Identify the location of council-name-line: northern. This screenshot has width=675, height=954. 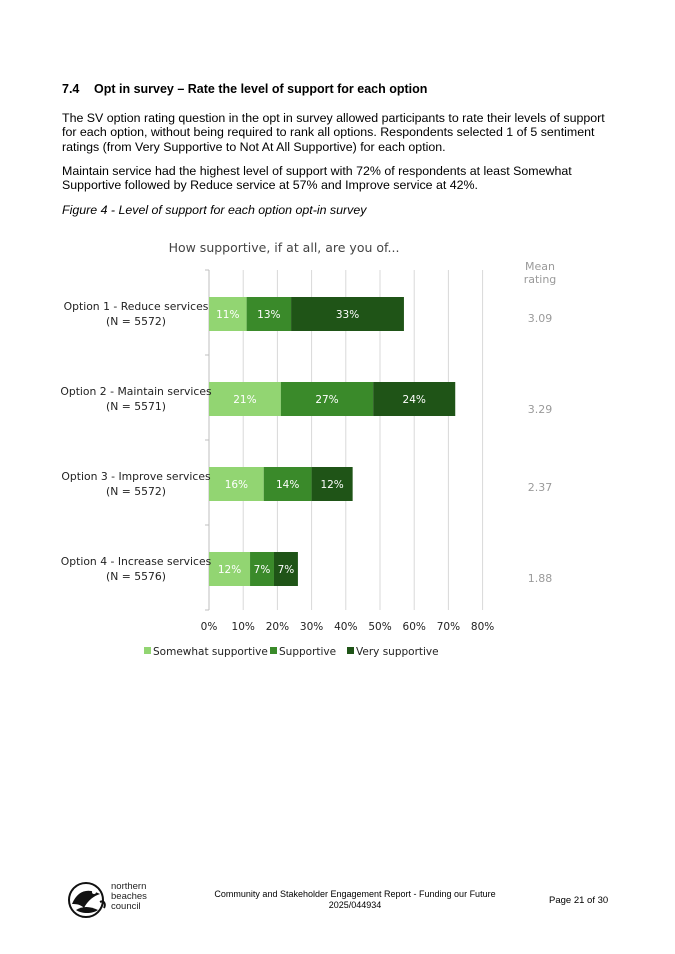
(129, 886).